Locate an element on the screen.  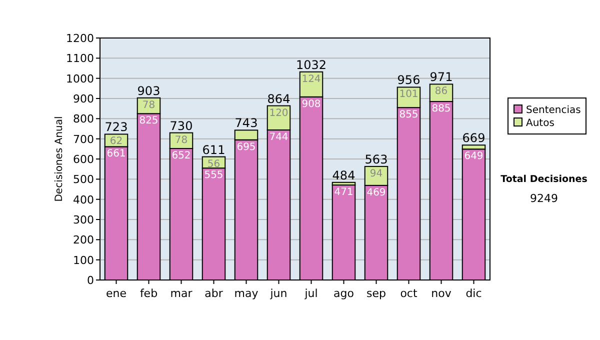
data-label: 101 is located at coordinates (408, 94).